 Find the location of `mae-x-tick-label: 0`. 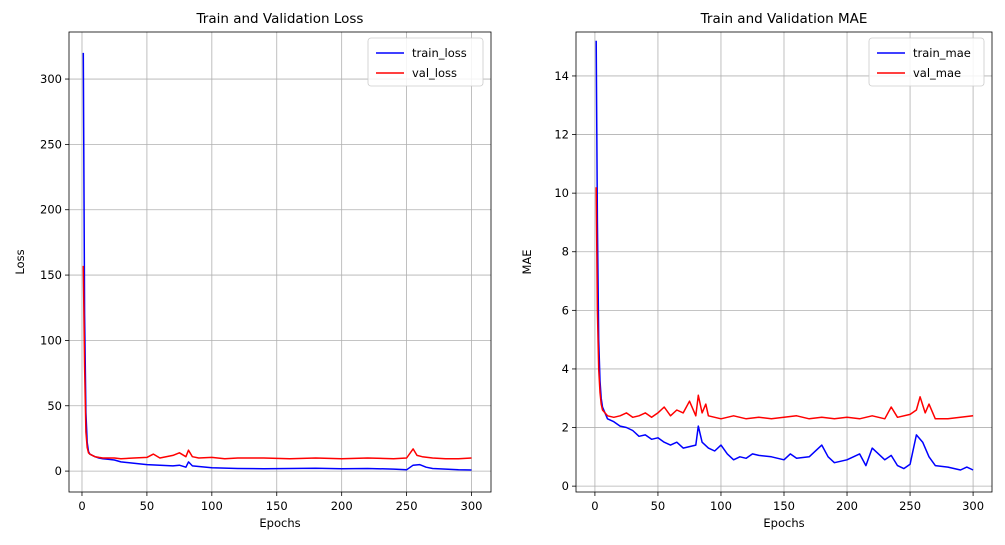

mae-x-tick-label: 0 is located at coordinates (594, 506).